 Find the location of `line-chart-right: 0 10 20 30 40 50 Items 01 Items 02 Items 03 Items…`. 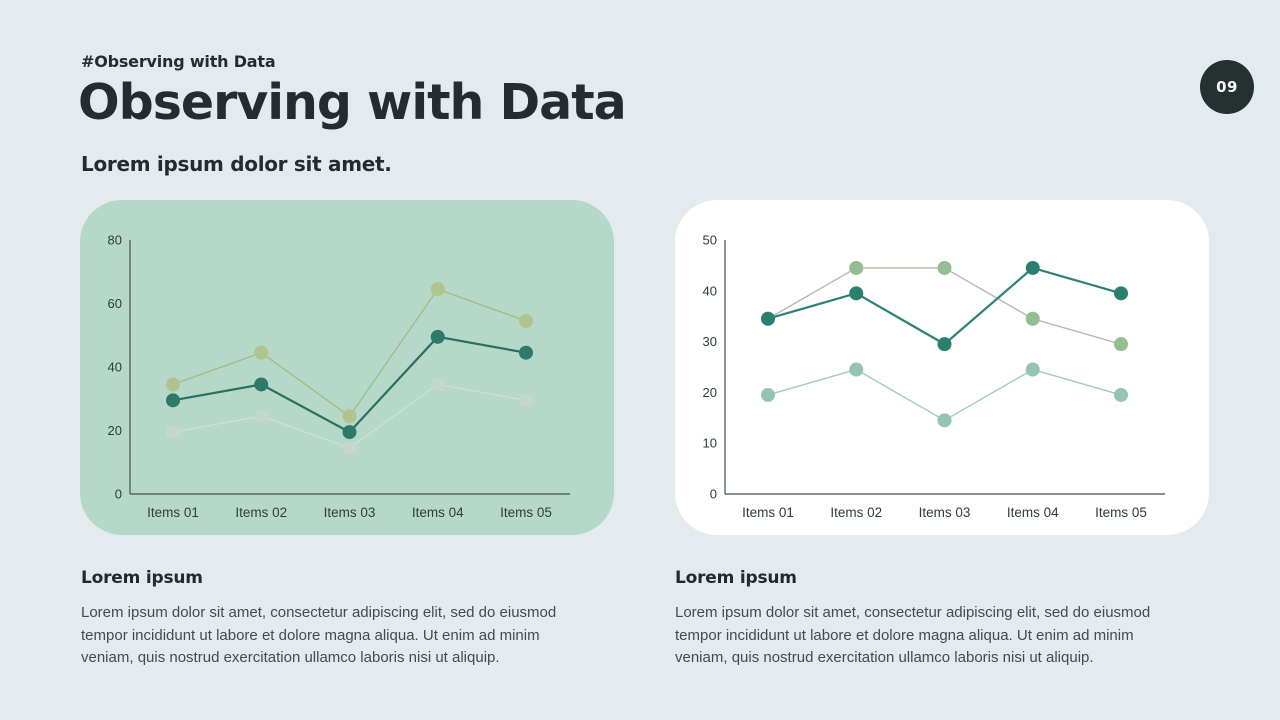

line-chart-right: 0 10 20 30 40 50 Items 01 Items 02 Items 03 Items… is located at coordinates (934, 376).